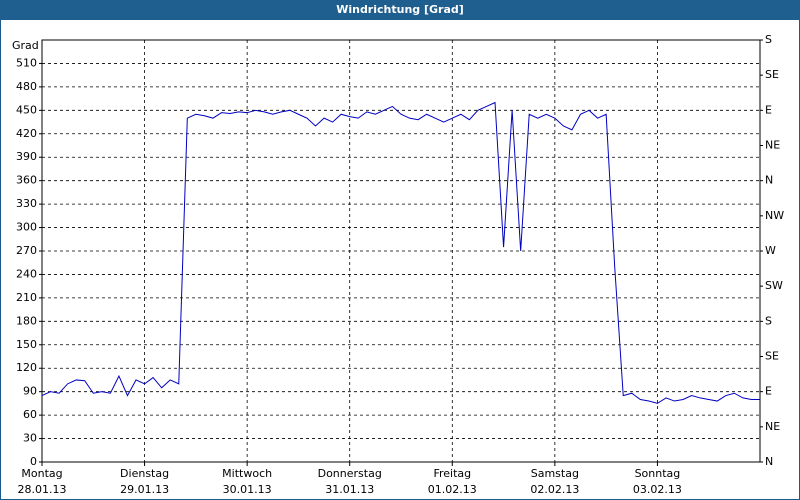  What do you see at coordinates (144, 489) in the screenshot?
I see `x-tick-label: 29.01.13` at bounding box center [144, 489].